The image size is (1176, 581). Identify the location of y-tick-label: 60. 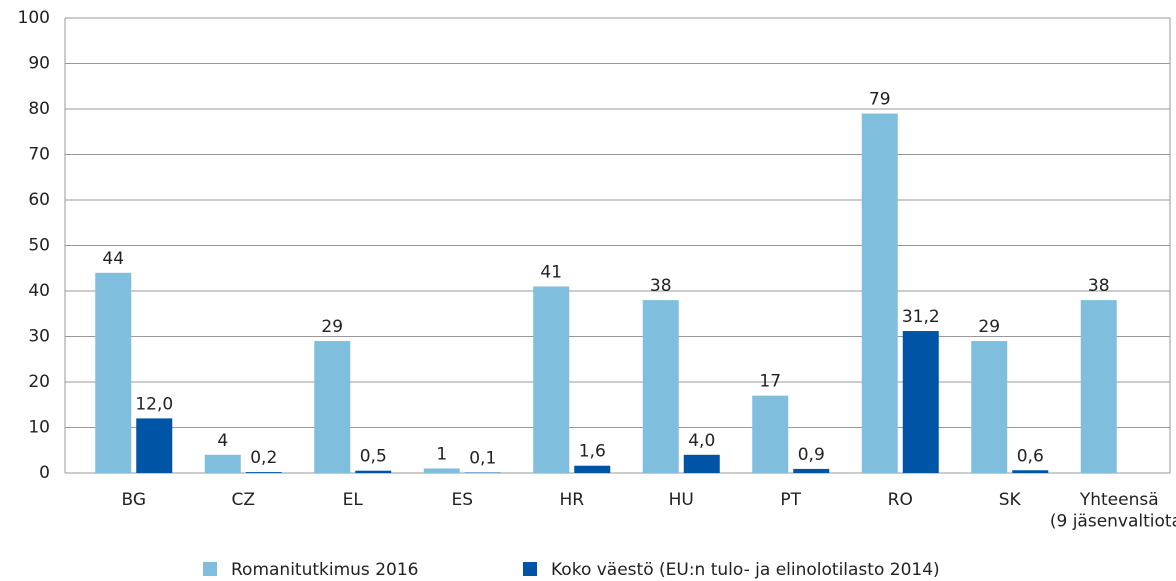
(39, 200).